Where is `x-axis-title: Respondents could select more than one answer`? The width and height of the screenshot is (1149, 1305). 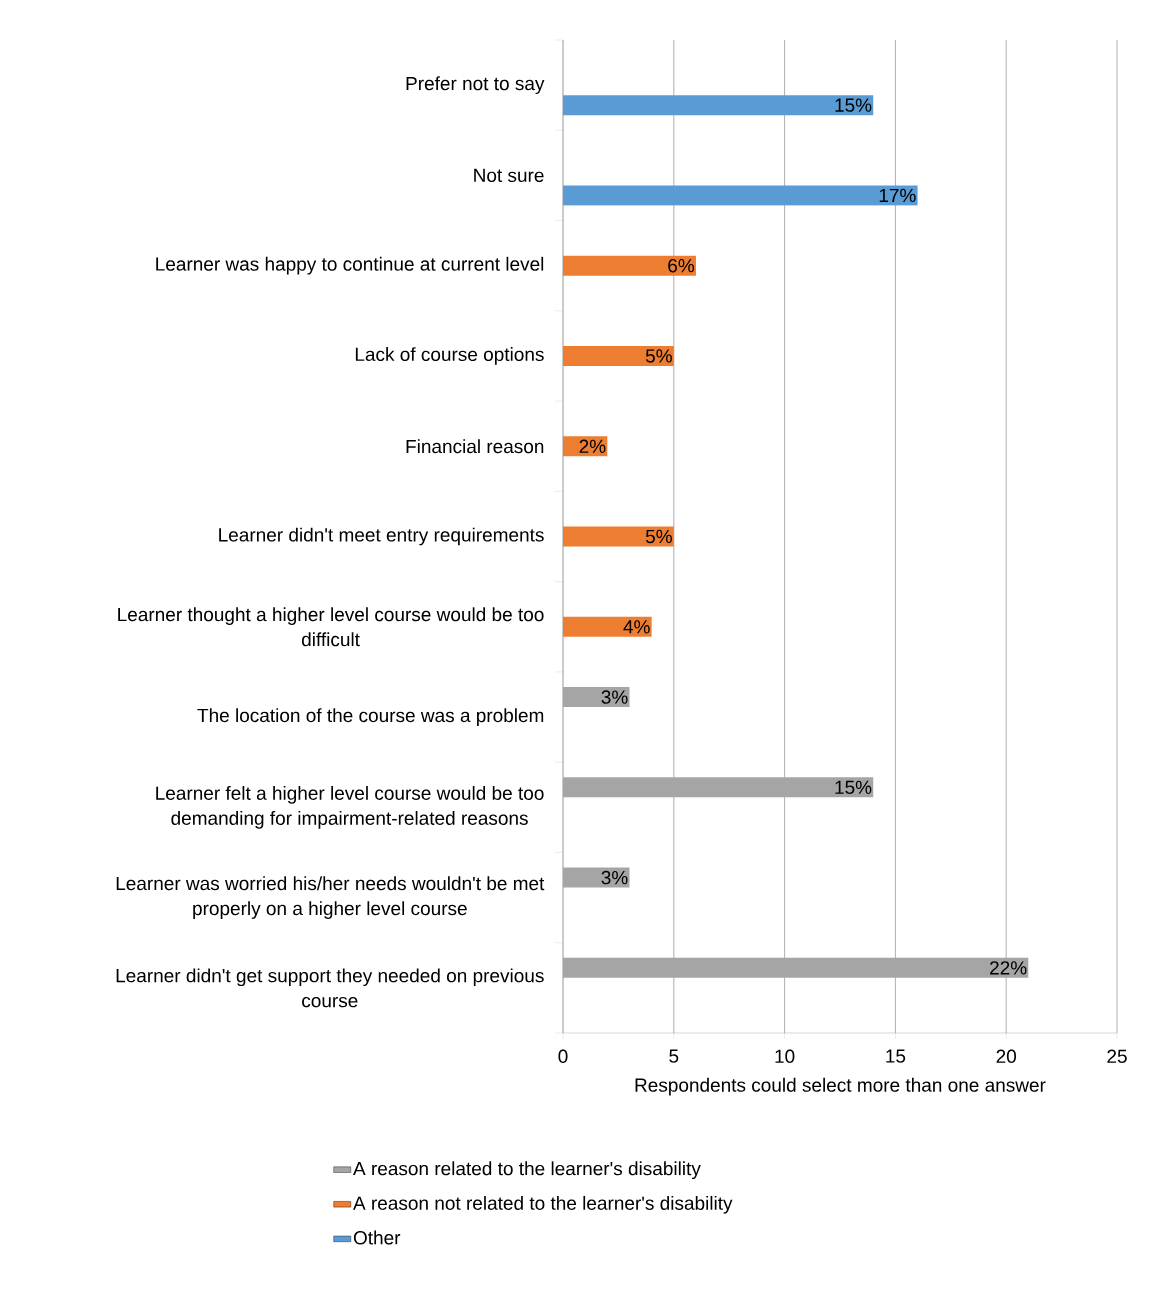 x-axis-title: Respondents could select more than one answer is located at coordinates (840, 1086).